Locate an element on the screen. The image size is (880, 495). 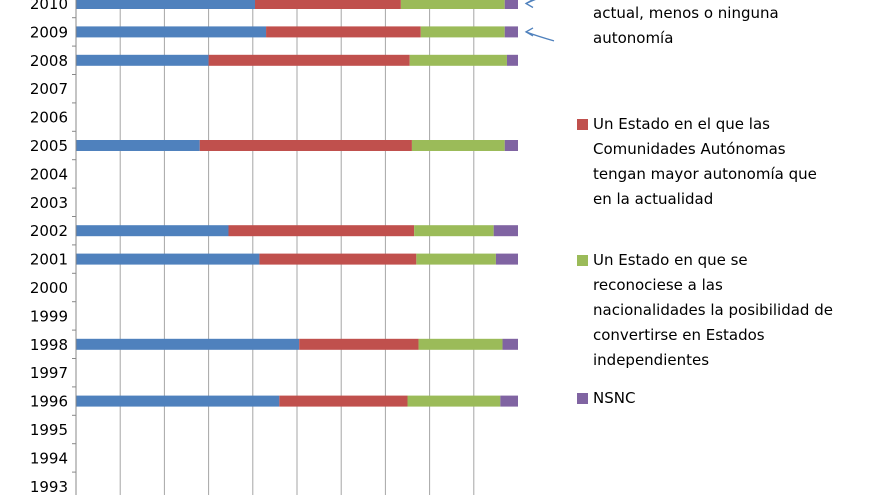
legend-text-line: reconociese a las is located at coordinates (658, 285).